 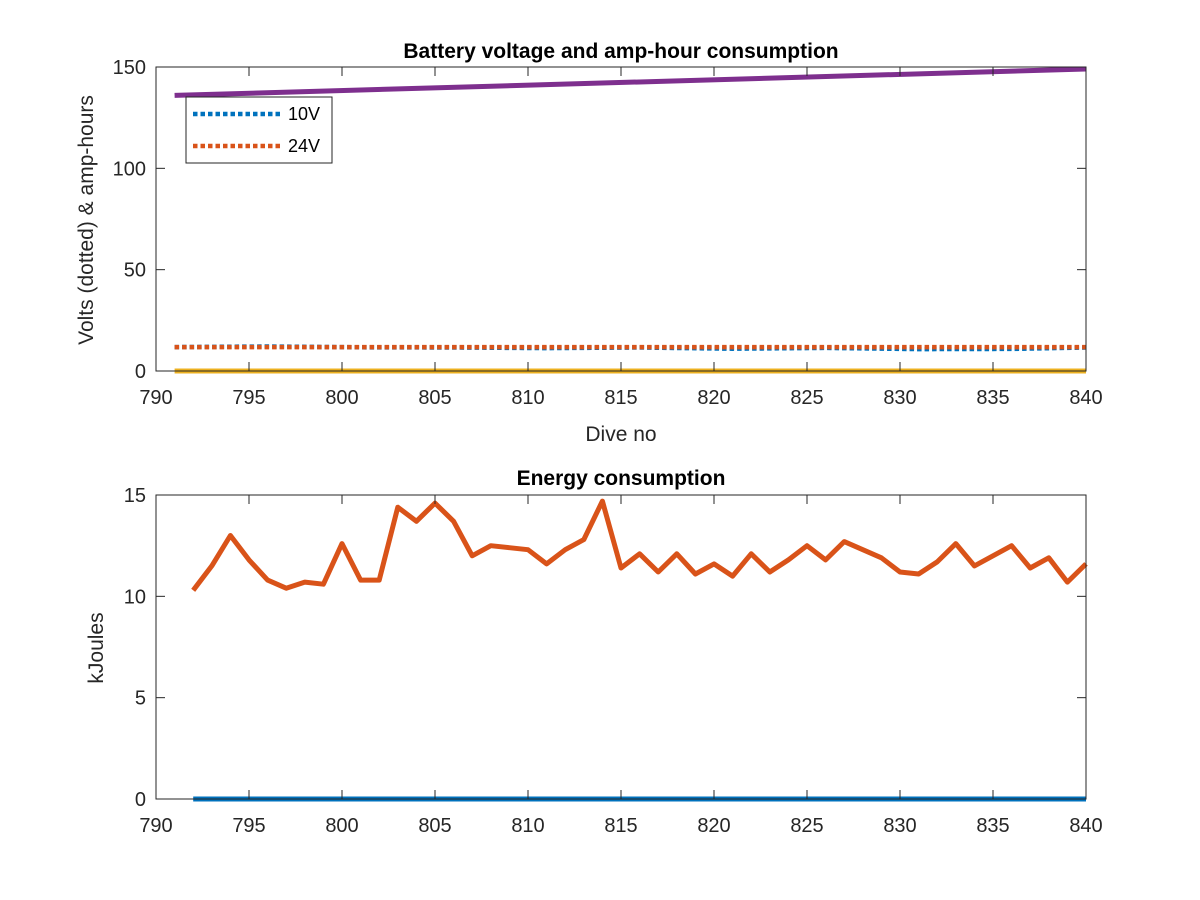 I want to click on voltage-x-tick-label: 815, so click(x=620, y=398).